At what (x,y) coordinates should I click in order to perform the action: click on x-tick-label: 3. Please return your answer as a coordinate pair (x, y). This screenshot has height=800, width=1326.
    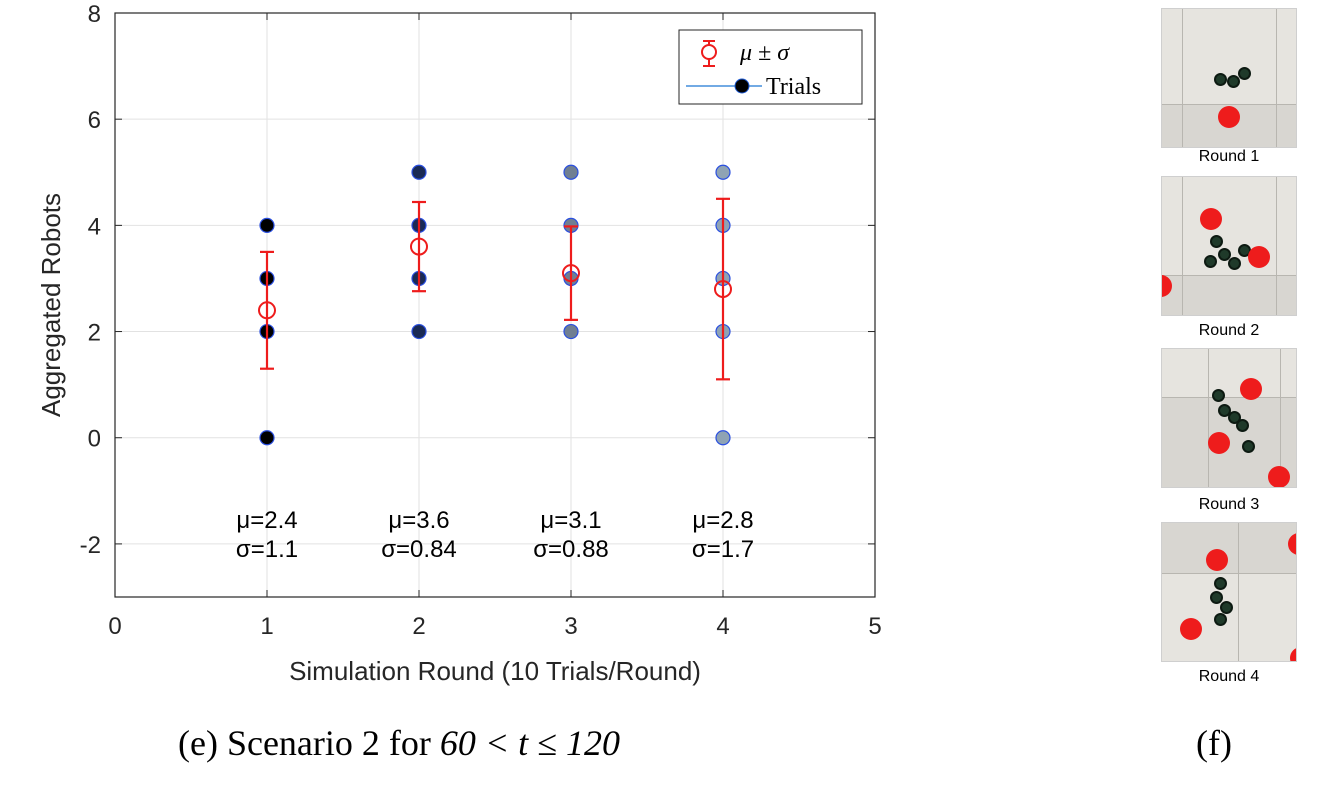
    Looking at the image, I should click on (570, 626).